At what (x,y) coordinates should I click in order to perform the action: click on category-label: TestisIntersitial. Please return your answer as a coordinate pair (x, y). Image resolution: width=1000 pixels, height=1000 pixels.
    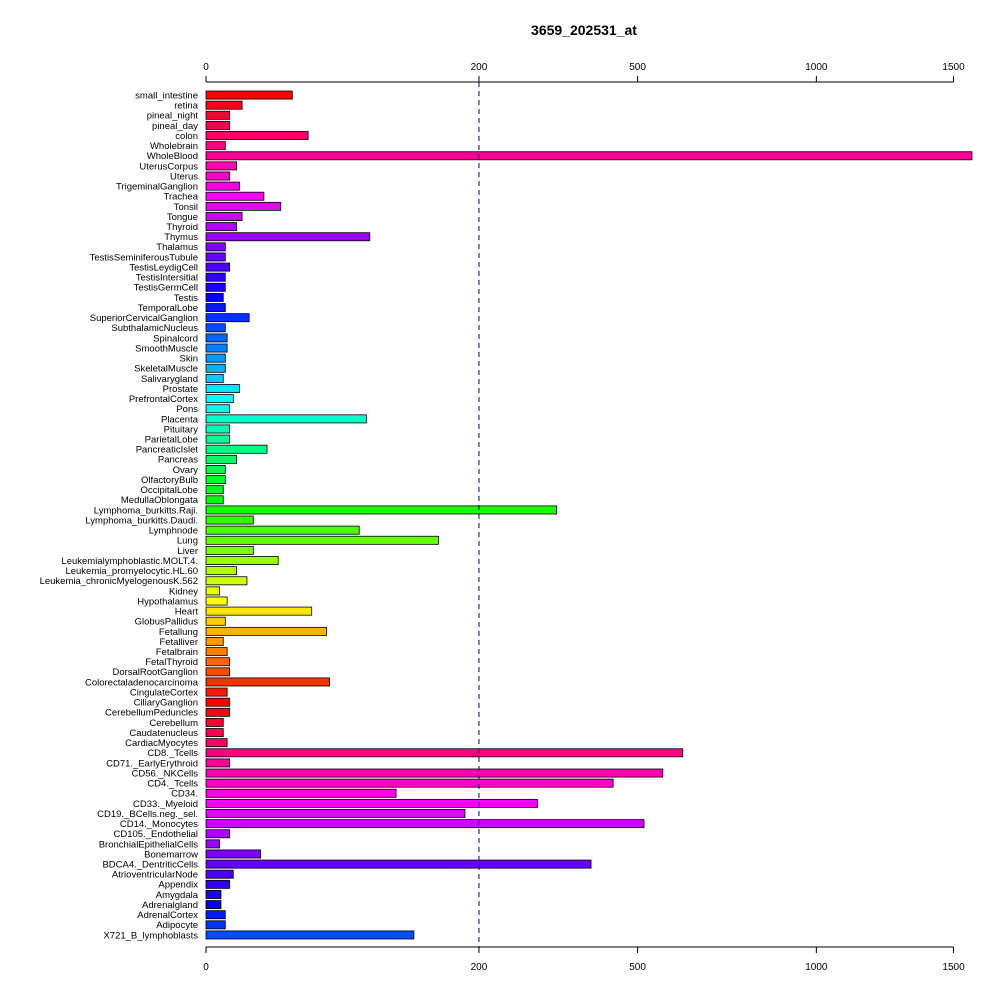
    Looking at the image, I should click on (167, 278).